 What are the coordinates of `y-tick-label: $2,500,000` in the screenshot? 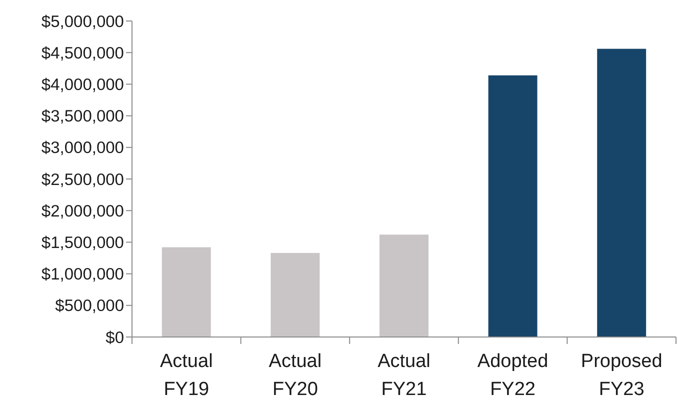 It's located at (82, 179).